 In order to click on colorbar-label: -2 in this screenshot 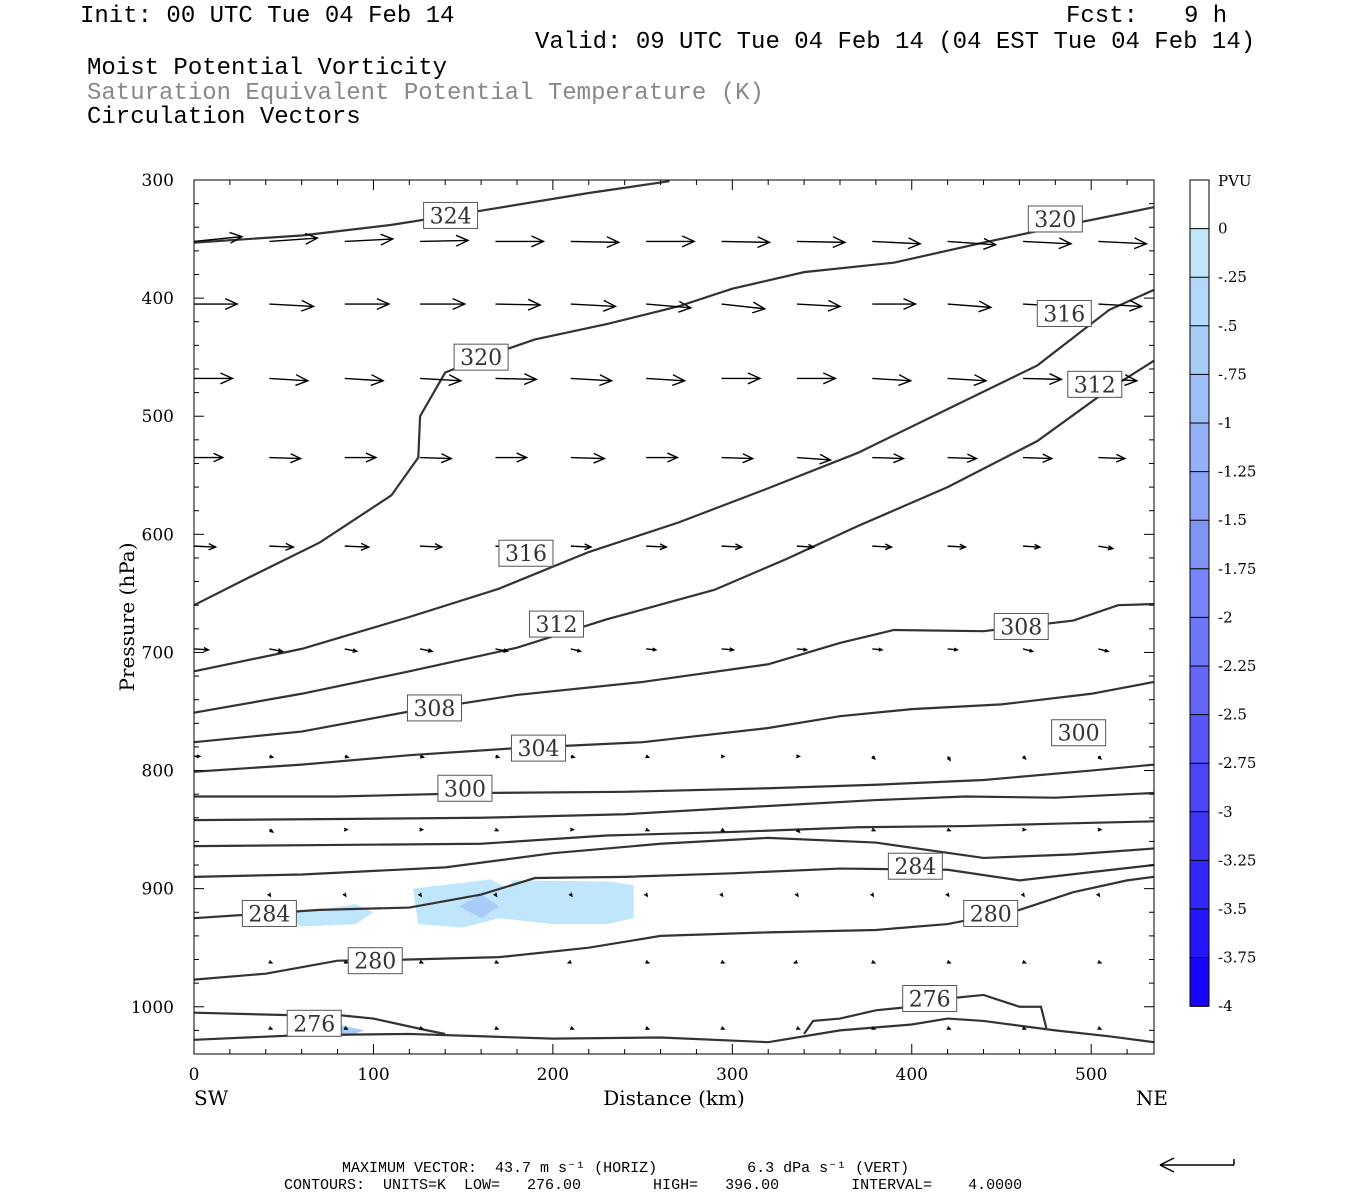, I will do `click(1225, 617)`.